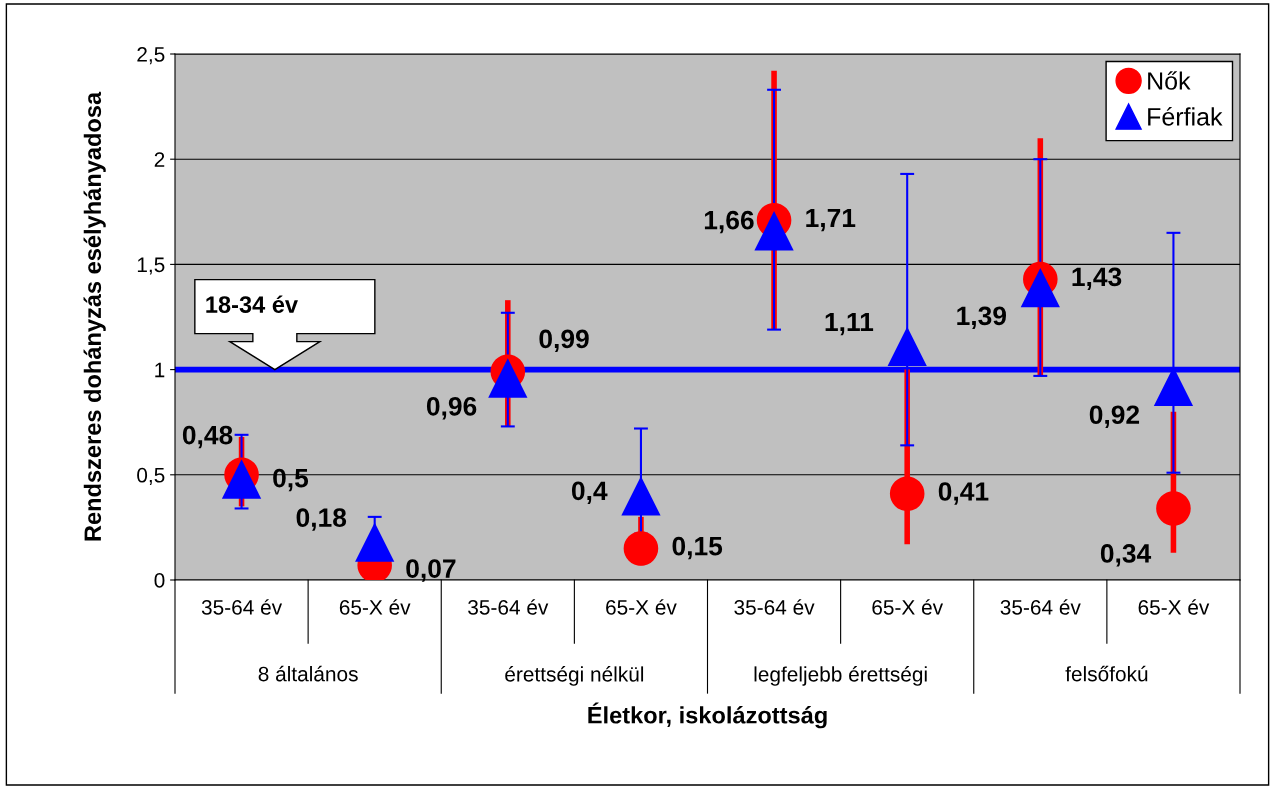  Describe the element at coordinates (729, 222) in the screenshot. I see `data-label: 1,66` at that location.